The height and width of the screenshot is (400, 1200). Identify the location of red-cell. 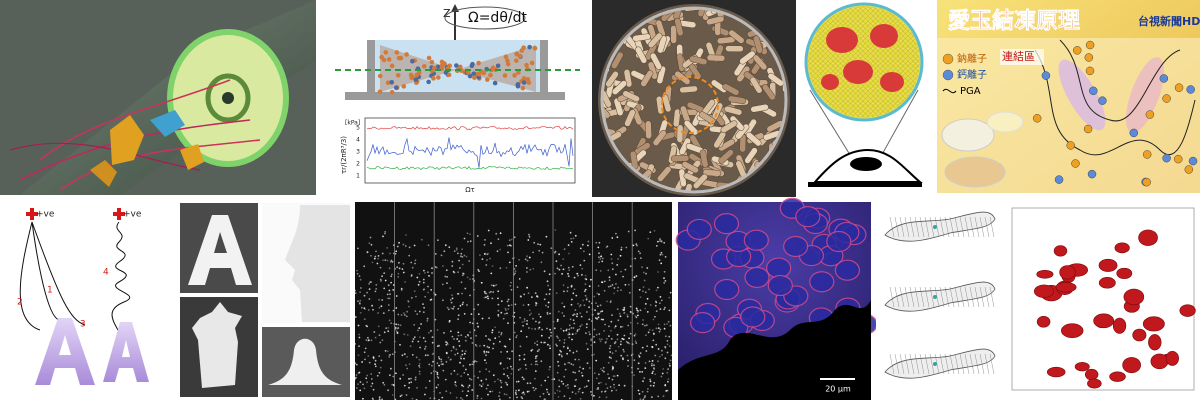
(1172, 358).